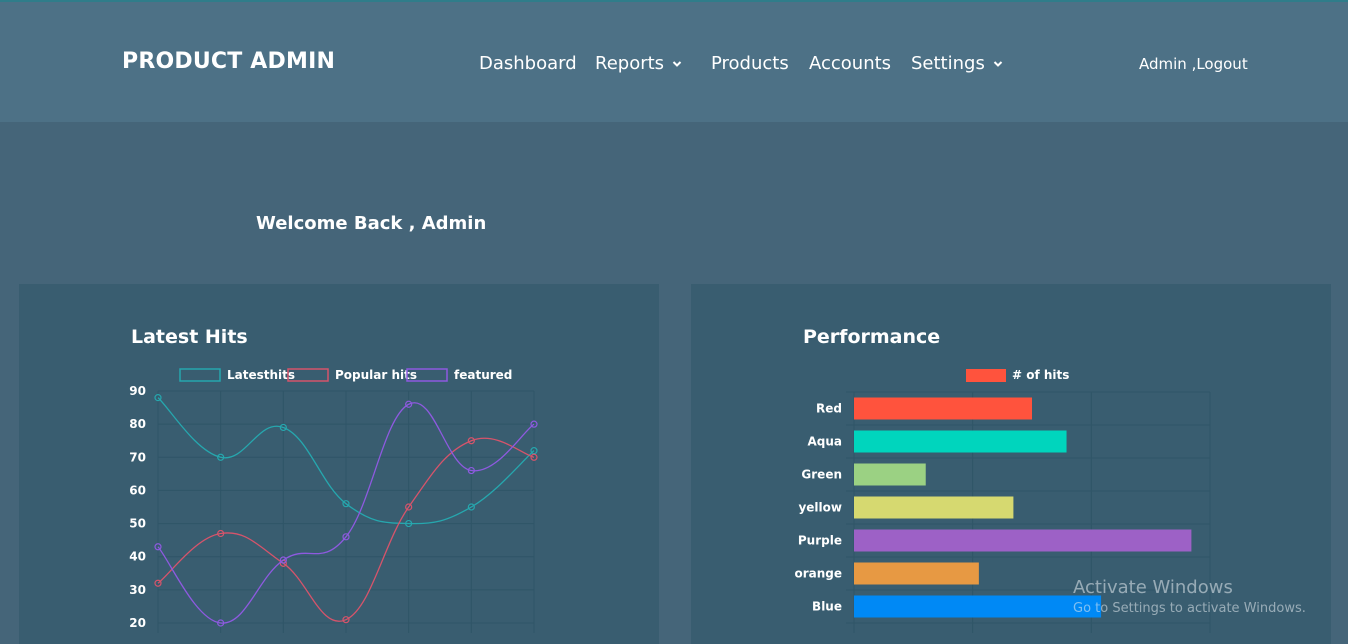  Describe the element at coordinates (1040, 375) in the screenshot. I see `legend-label: # of hits` at that location.